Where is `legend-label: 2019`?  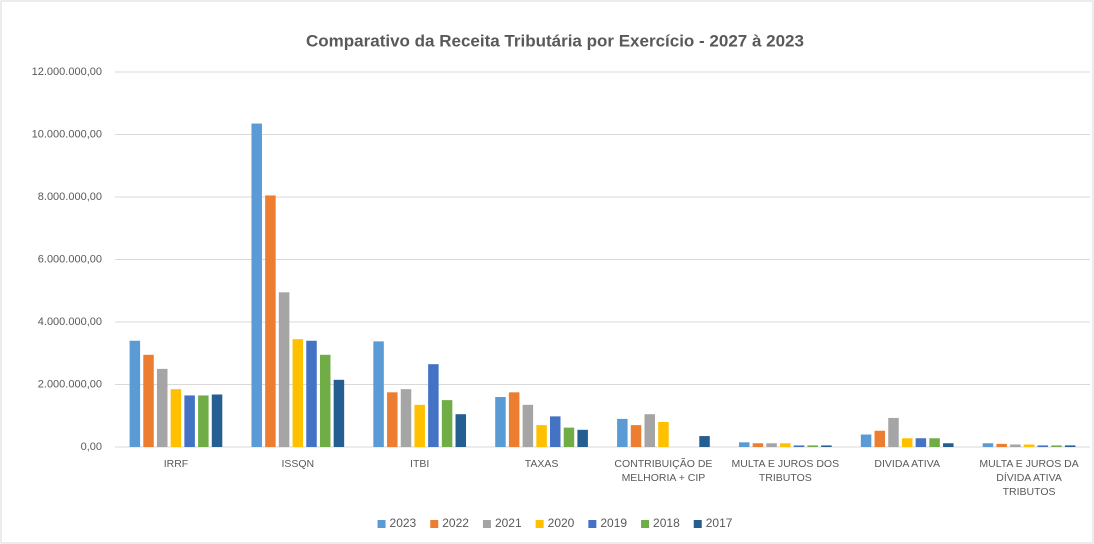 legend-label: 2019 is located at coordinates (613, 523).